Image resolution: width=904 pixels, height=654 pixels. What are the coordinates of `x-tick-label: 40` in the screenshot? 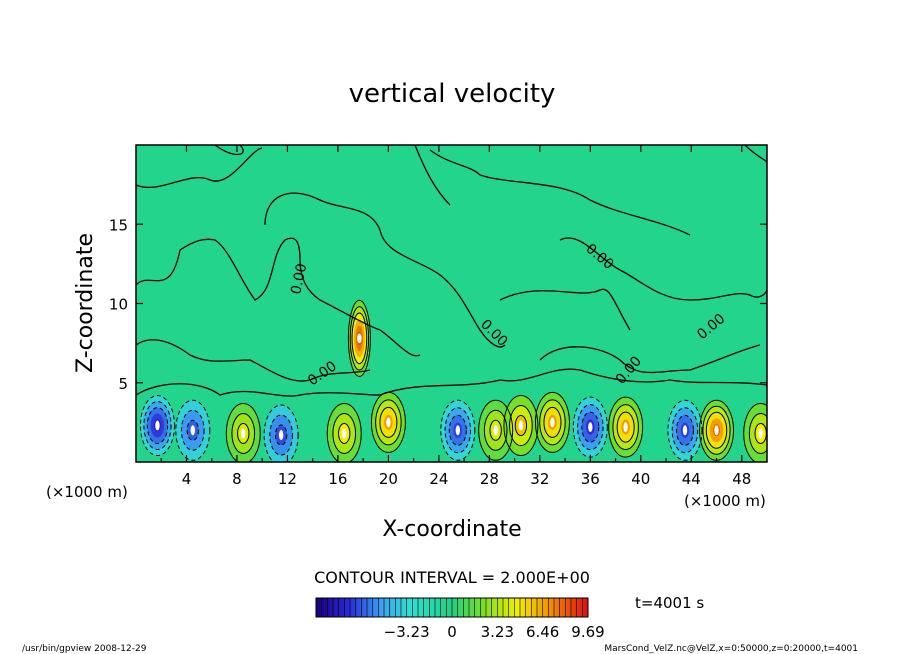 It's located at (640, 479).